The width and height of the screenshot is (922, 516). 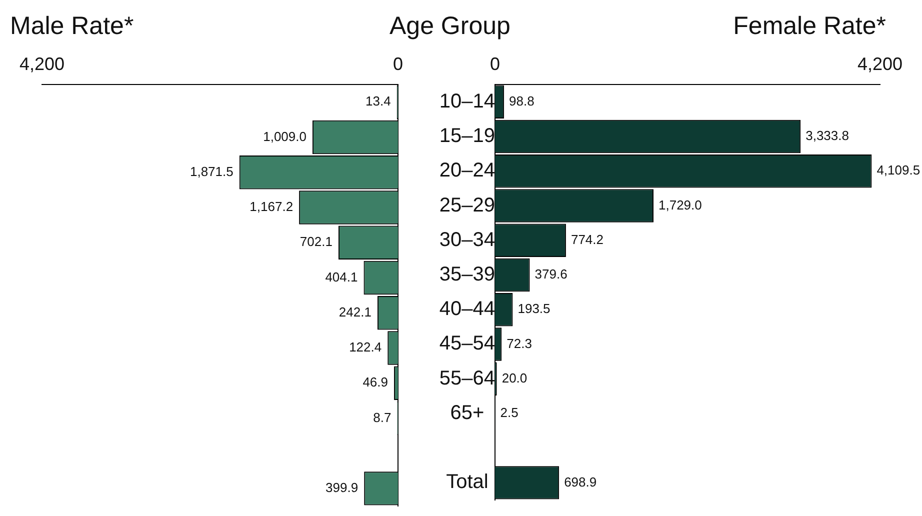 I want to click on y-tick-label: 35–39, so click(x=467, y=275).